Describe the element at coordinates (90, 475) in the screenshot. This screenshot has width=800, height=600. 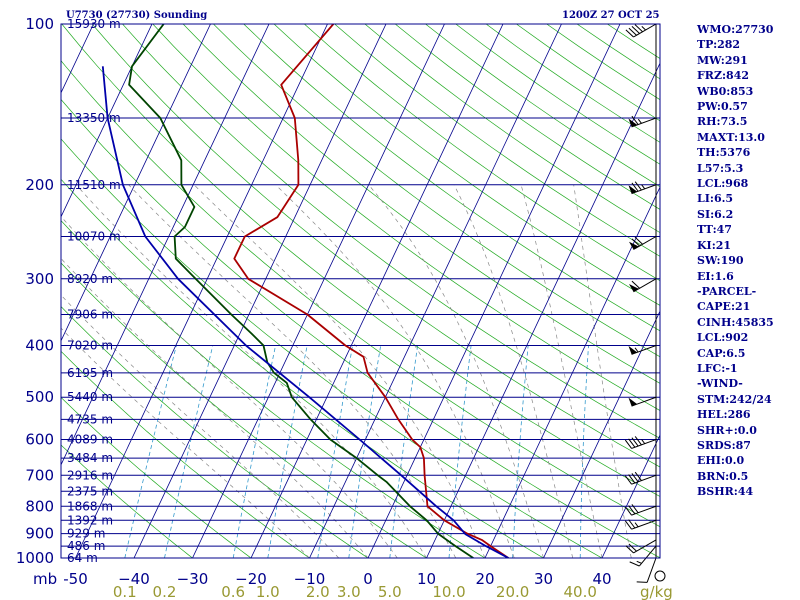
I see `height-label: 2916 m` at that location.